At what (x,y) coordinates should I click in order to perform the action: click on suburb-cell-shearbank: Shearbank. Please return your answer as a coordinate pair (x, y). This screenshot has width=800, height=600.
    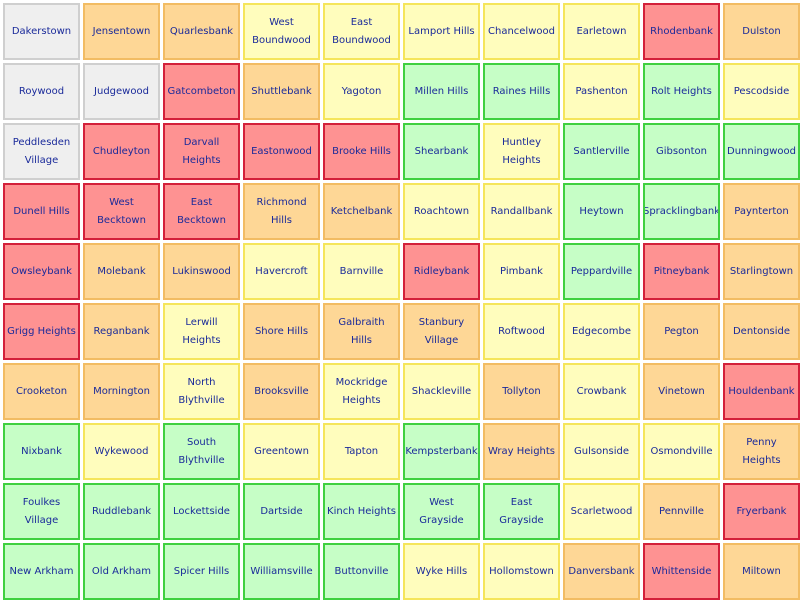
    Looking at the image, I should click on (441, 151).